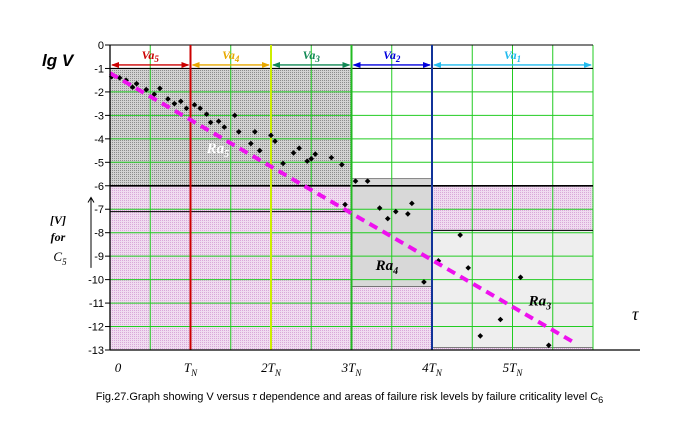  I want to click on ra-label-sub: 3, so click(548, 306).